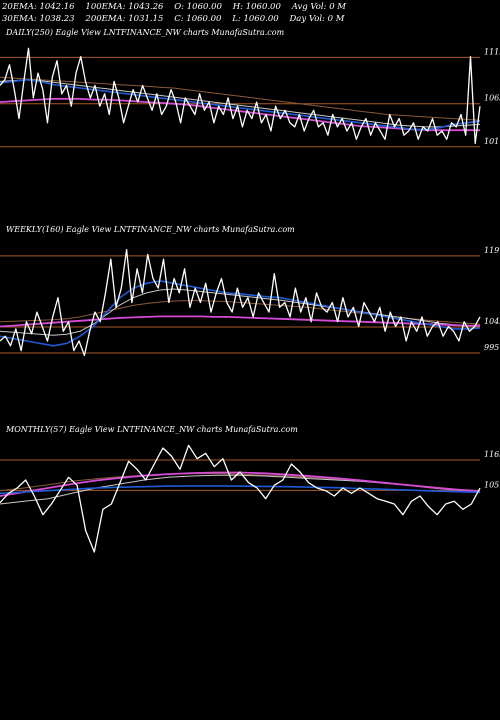 The image size is (500, 720). Describe the element at coordinates (204, 7) in the screenshot. I see `open-value: 1060.00` at that location.